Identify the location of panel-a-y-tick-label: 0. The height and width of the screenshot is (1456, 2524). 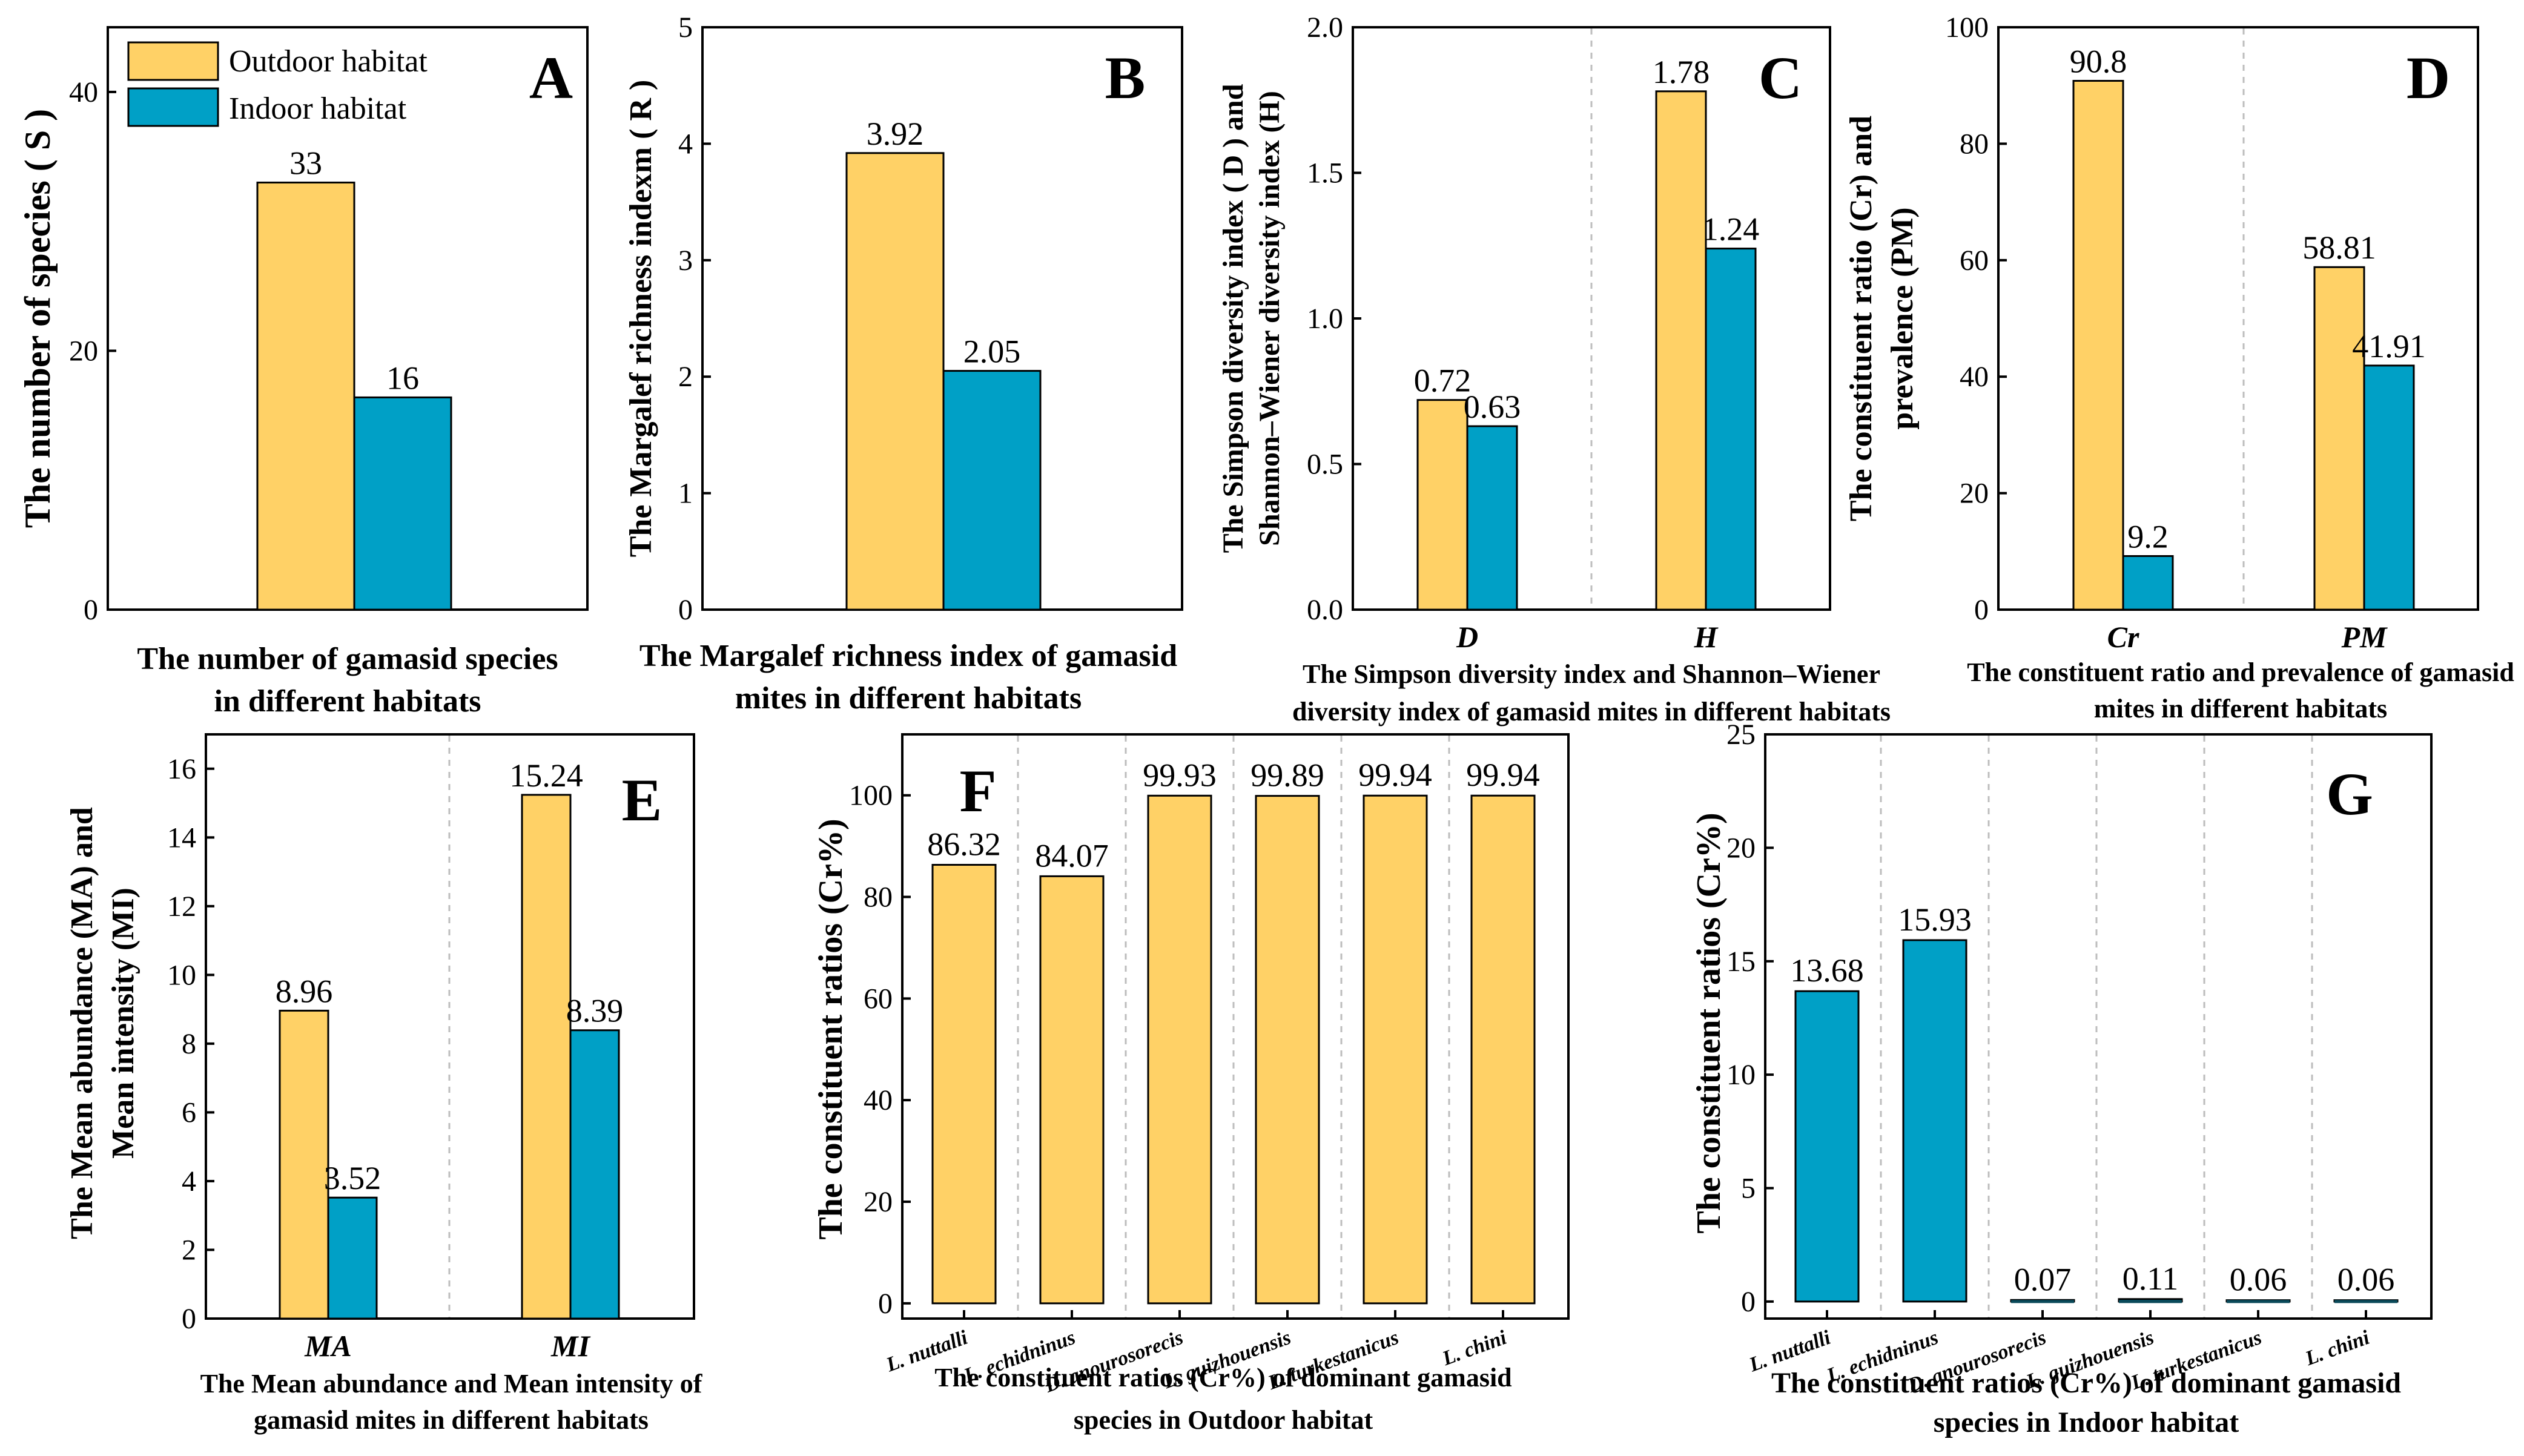
(91, 610).